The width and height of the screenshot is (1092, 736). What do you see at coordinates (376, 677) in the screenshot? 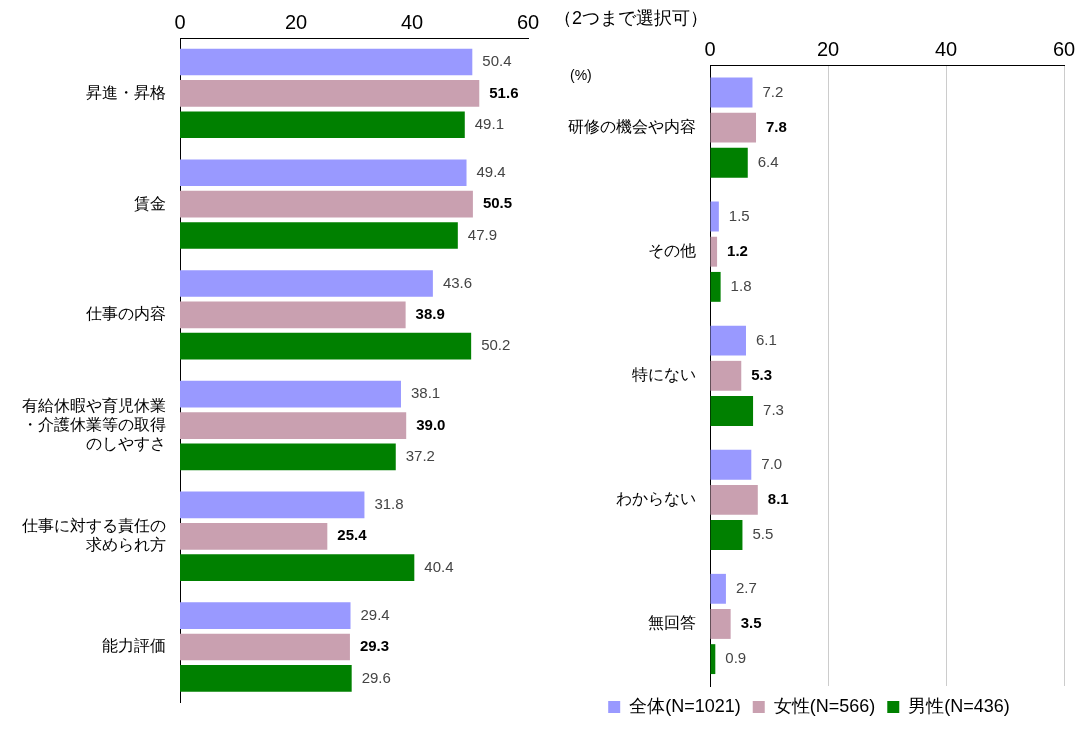
I see `data-label: 29.6` at bounding box center [376, 677].